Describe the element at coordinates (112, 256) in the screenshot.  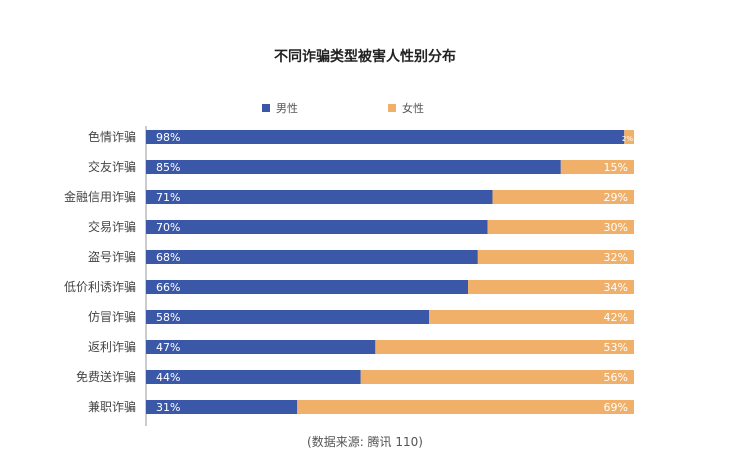
I see `category-label: 盗号诈骗` at that location.